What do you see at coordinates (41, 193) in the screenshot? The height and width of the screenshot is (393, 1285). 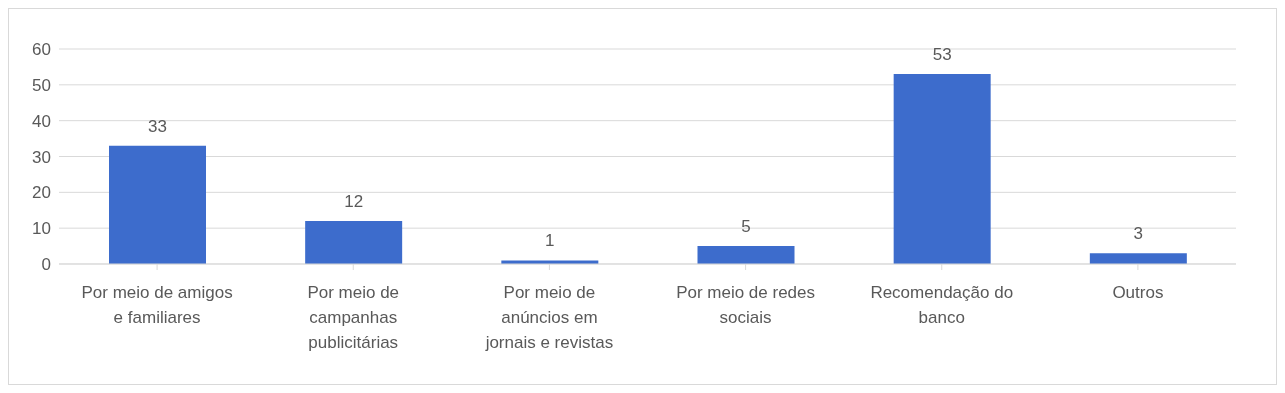 I see `y-tick-label: 20` at bounding box center [41, 193].